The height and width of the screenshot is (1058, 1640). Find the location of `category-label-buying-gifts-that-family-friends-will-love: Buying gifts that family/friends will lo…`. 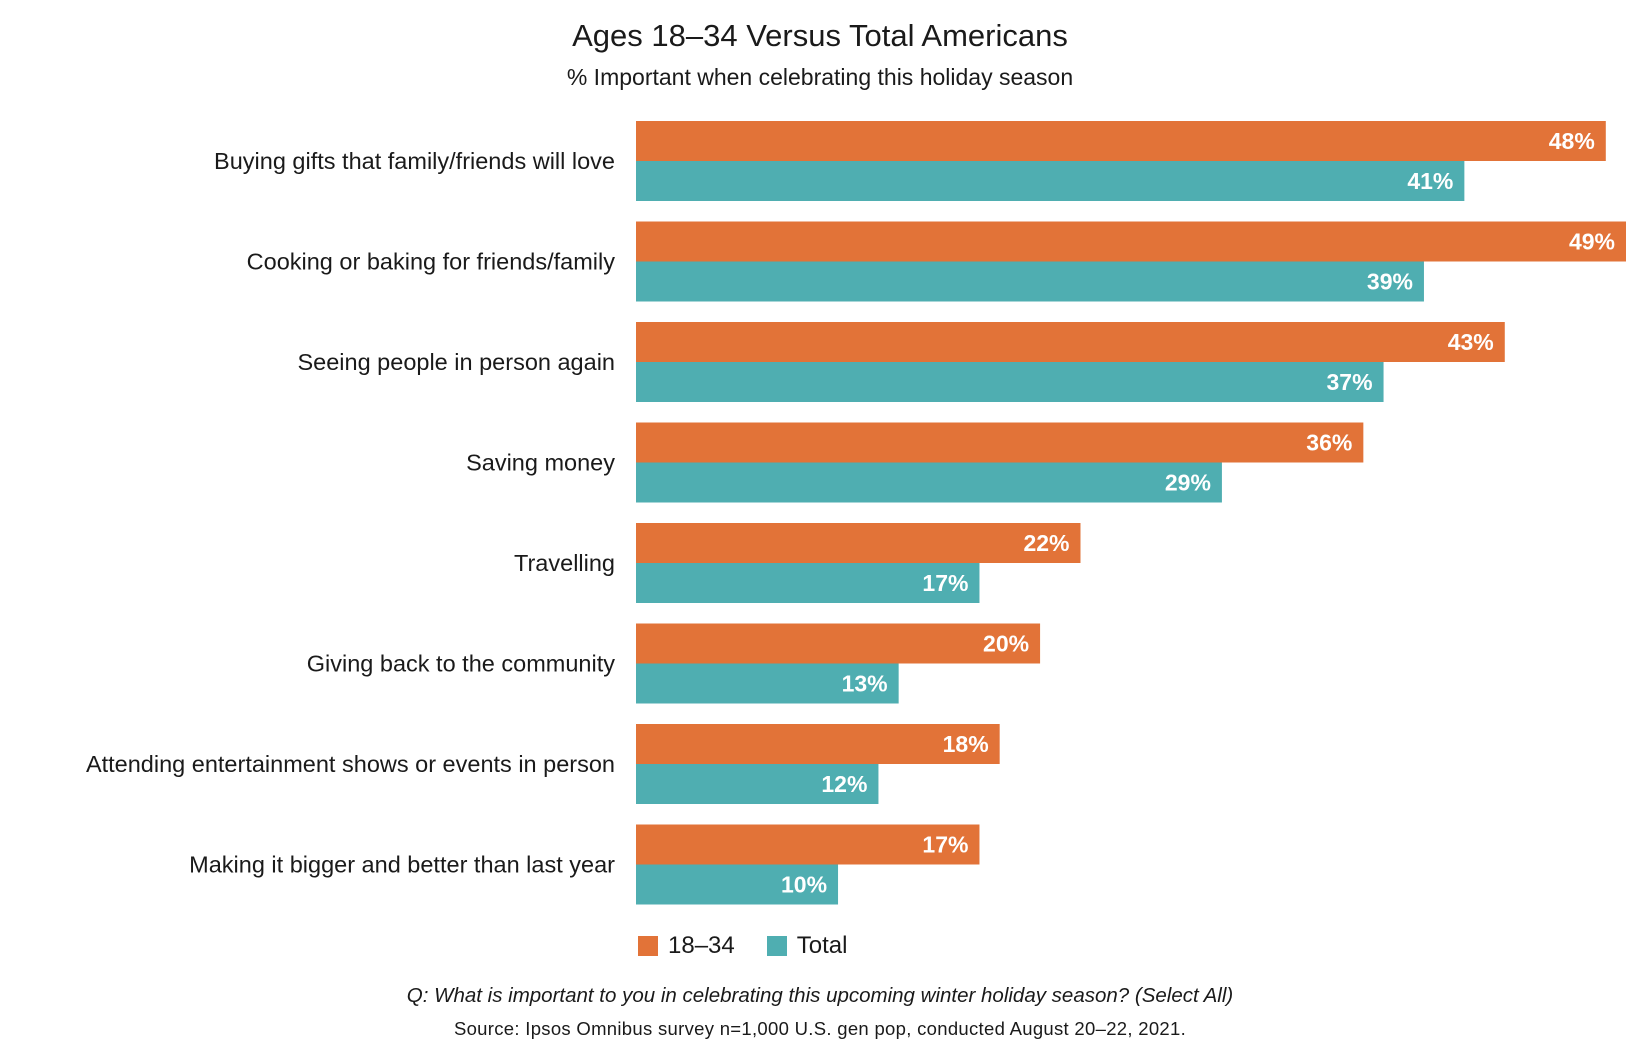

category-label-buying-gifts-that-family-friends-will-love: Buying gifts that family/friends will lo… is located at coordinates (414, 161).